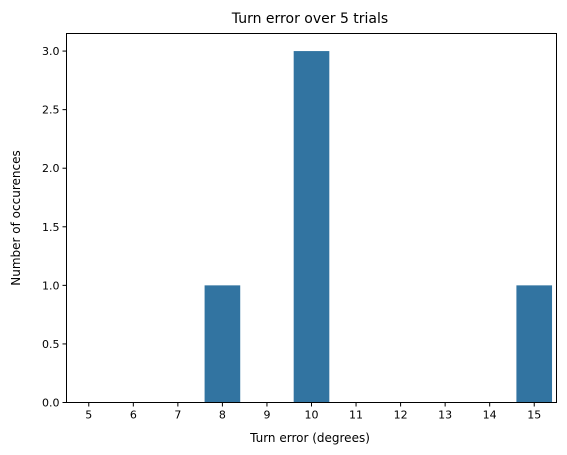 The height and width of the screenshot is (455, 567). Describe the element at coordinates (312, 415) in the screenshot. I see `x-tick-label: 10` at that location.